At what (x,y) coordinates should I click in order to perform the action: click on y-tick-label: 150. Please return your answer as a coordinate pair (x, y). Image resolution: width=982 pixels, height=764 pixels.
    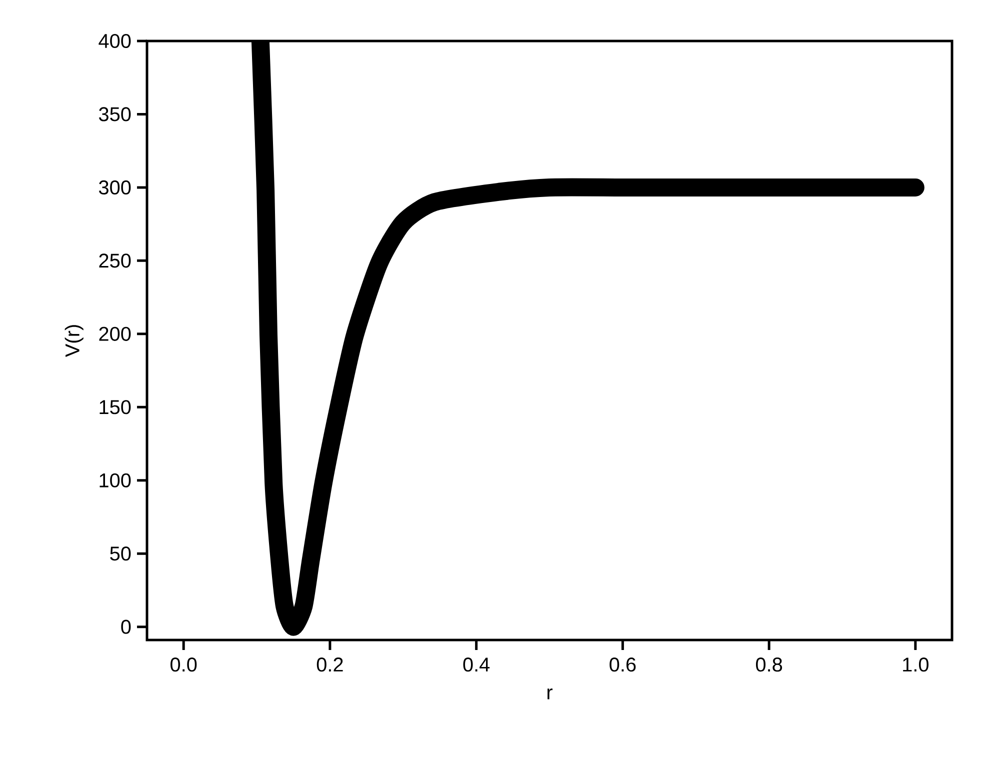
    Looking at the image, I should click on (115, 407).